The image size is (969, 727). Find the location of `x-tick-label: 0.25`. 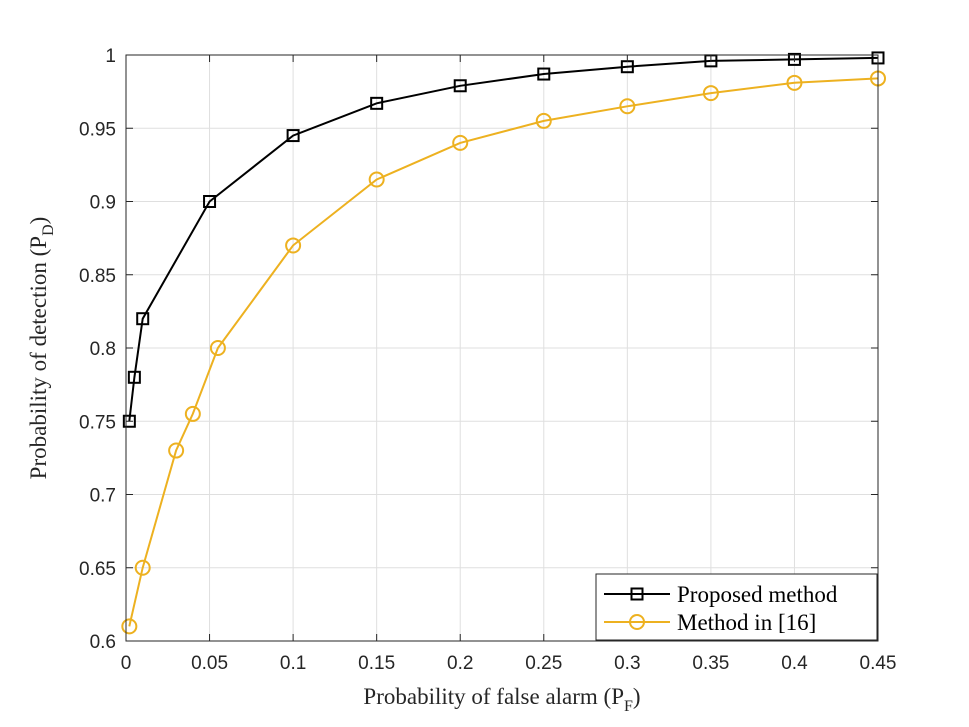

x-tick-label: 0.25 is located at coordinates (543, 663).